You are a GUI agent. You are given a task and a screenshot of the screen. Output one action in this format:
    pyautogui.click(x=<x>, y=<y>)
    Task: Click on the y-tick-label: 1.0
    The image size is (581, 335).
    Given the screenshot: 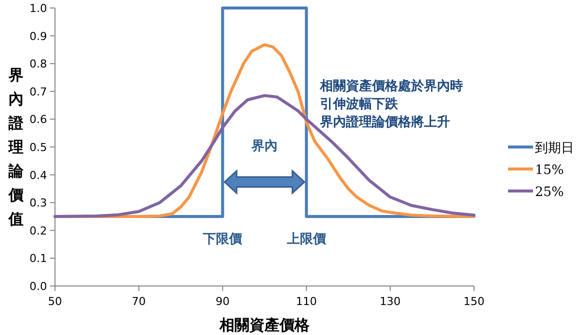 What is the action you would take?
    pyautogui.click(x=38, y=8)
    